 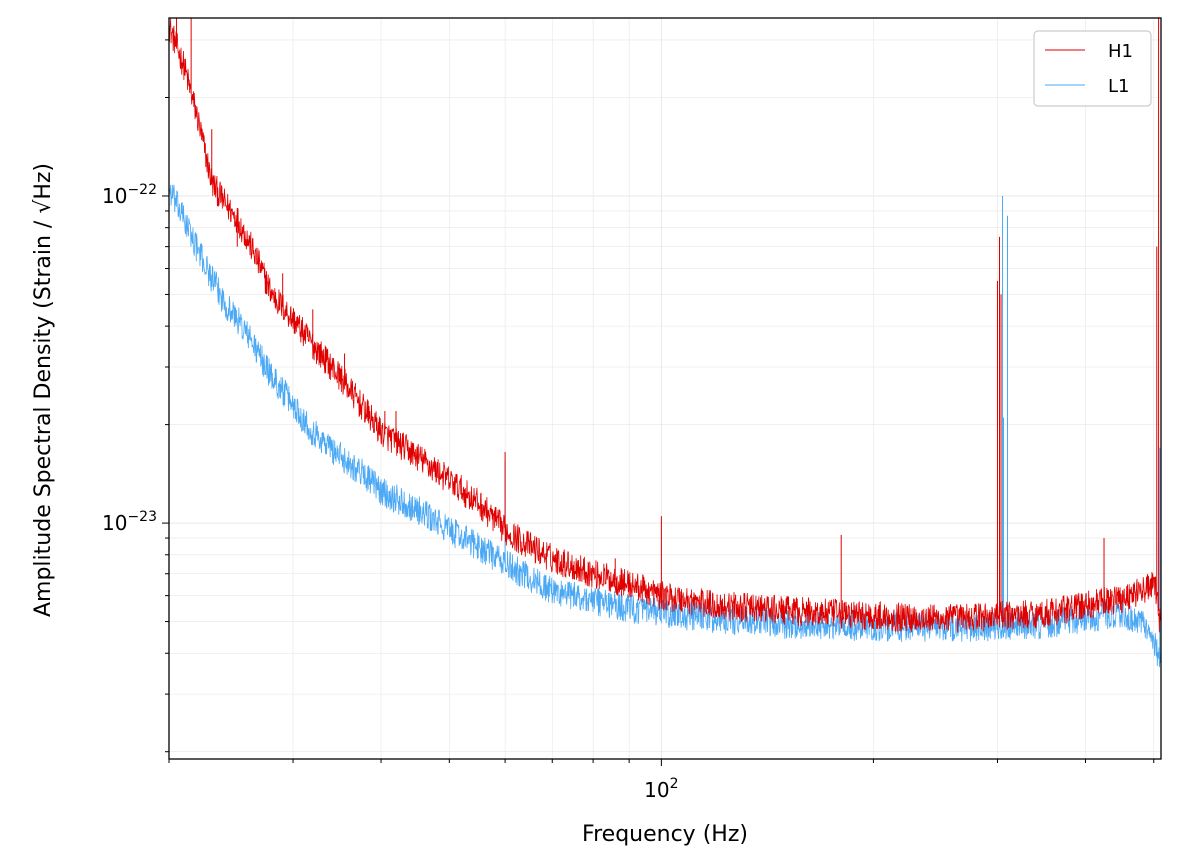 I want to click on x-axis-label: Frequency (Hz), so click(x=665, y=834).